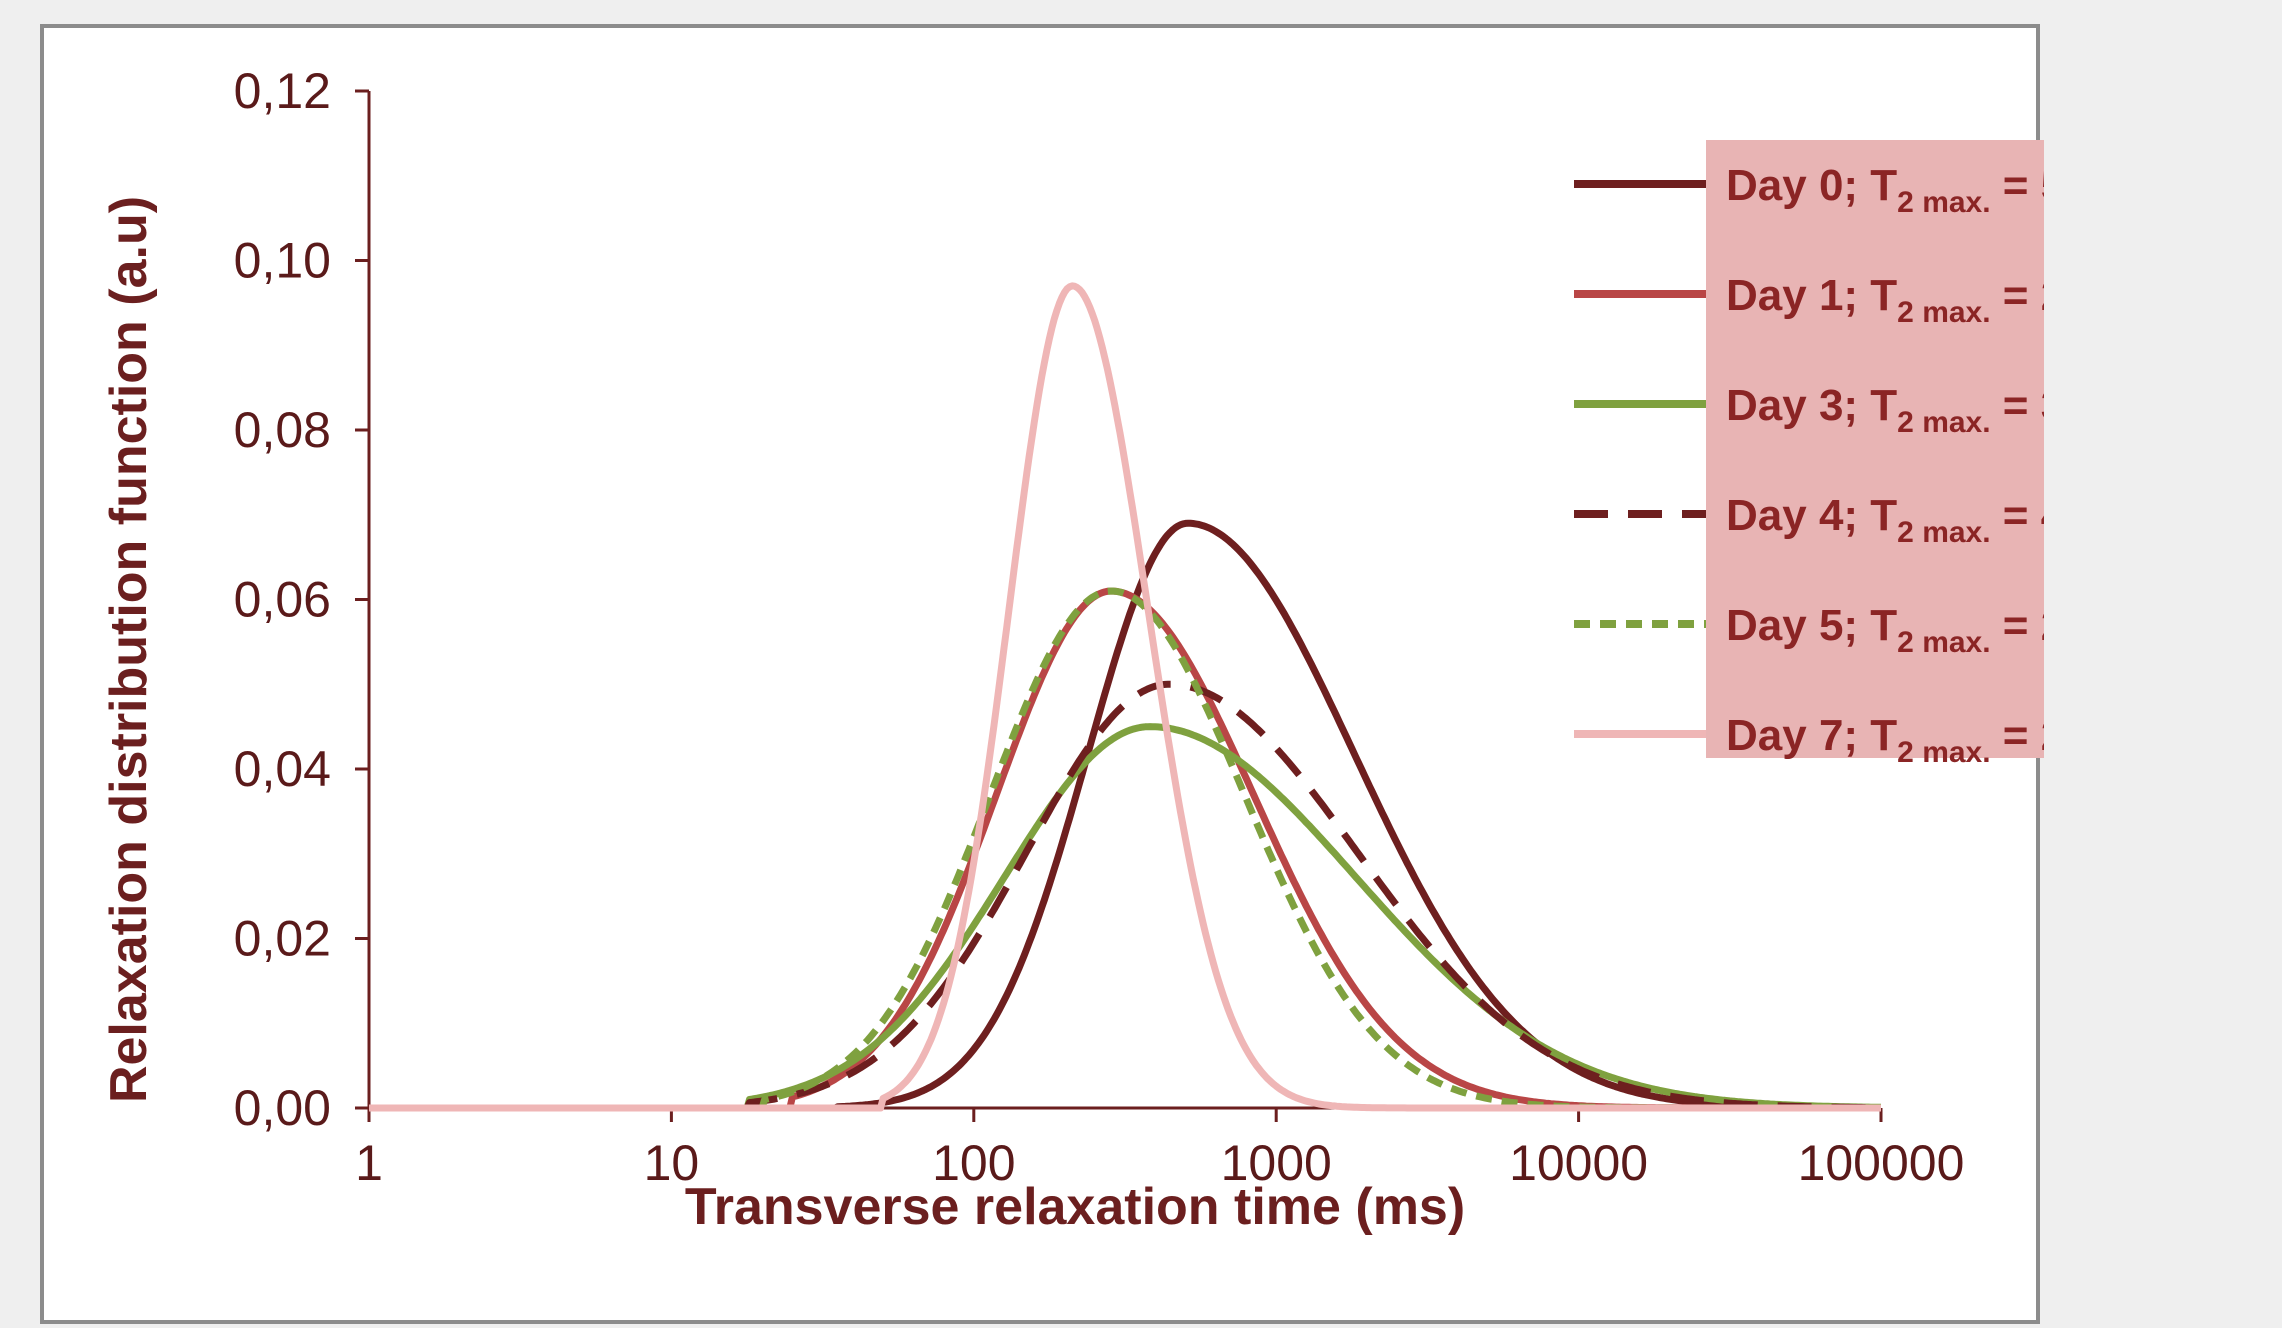 The width and height of the screenshot is (2282, 1328). I want to click on x-tick-label: 1000, so click(1276, 1163).